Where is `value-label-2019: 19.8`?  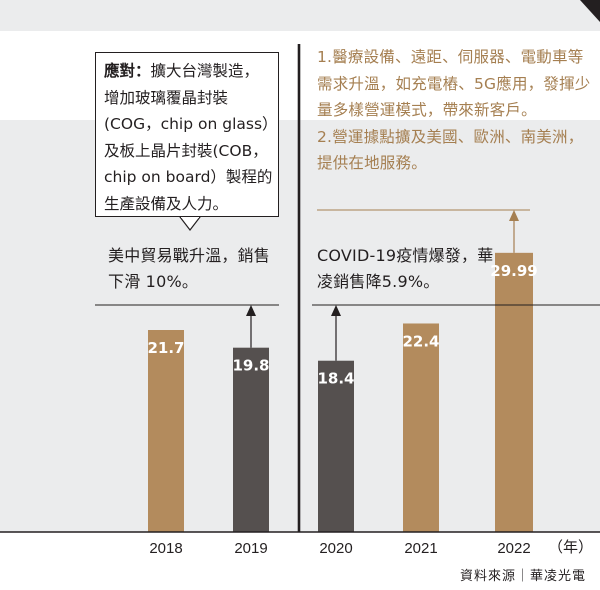
value-label-2019: 19.8 is located at coordinates (250, 366).